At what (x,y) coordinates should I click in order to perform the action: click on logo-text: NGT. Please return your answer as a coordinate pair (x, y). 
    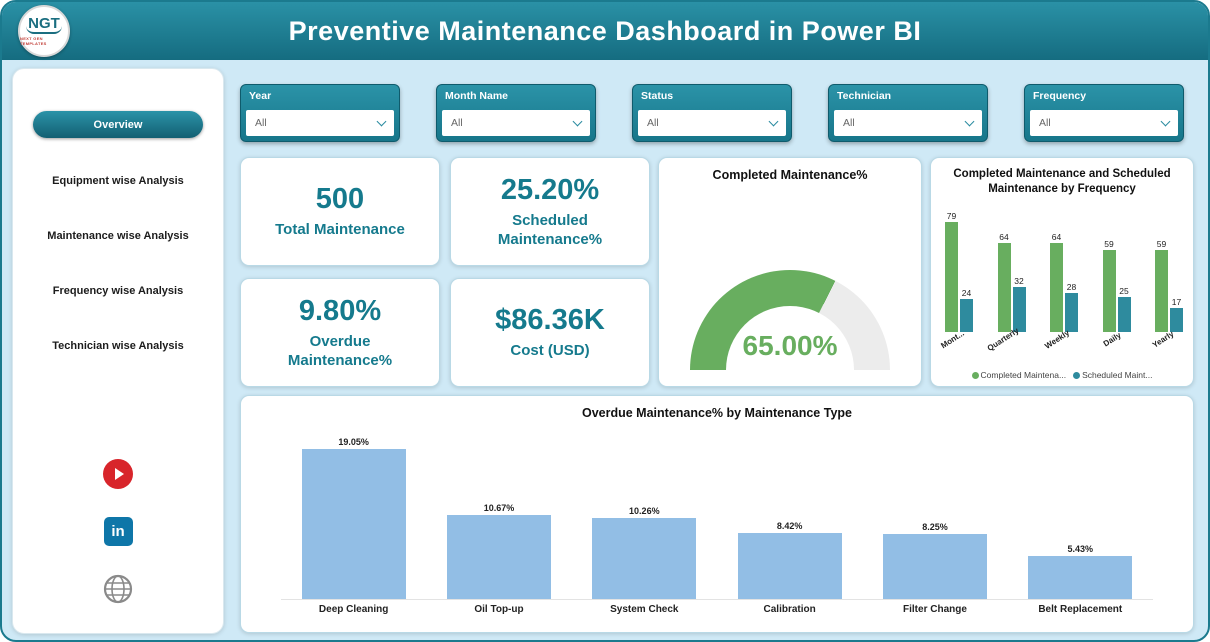
    Looking at the image, I should click on (44, 24).